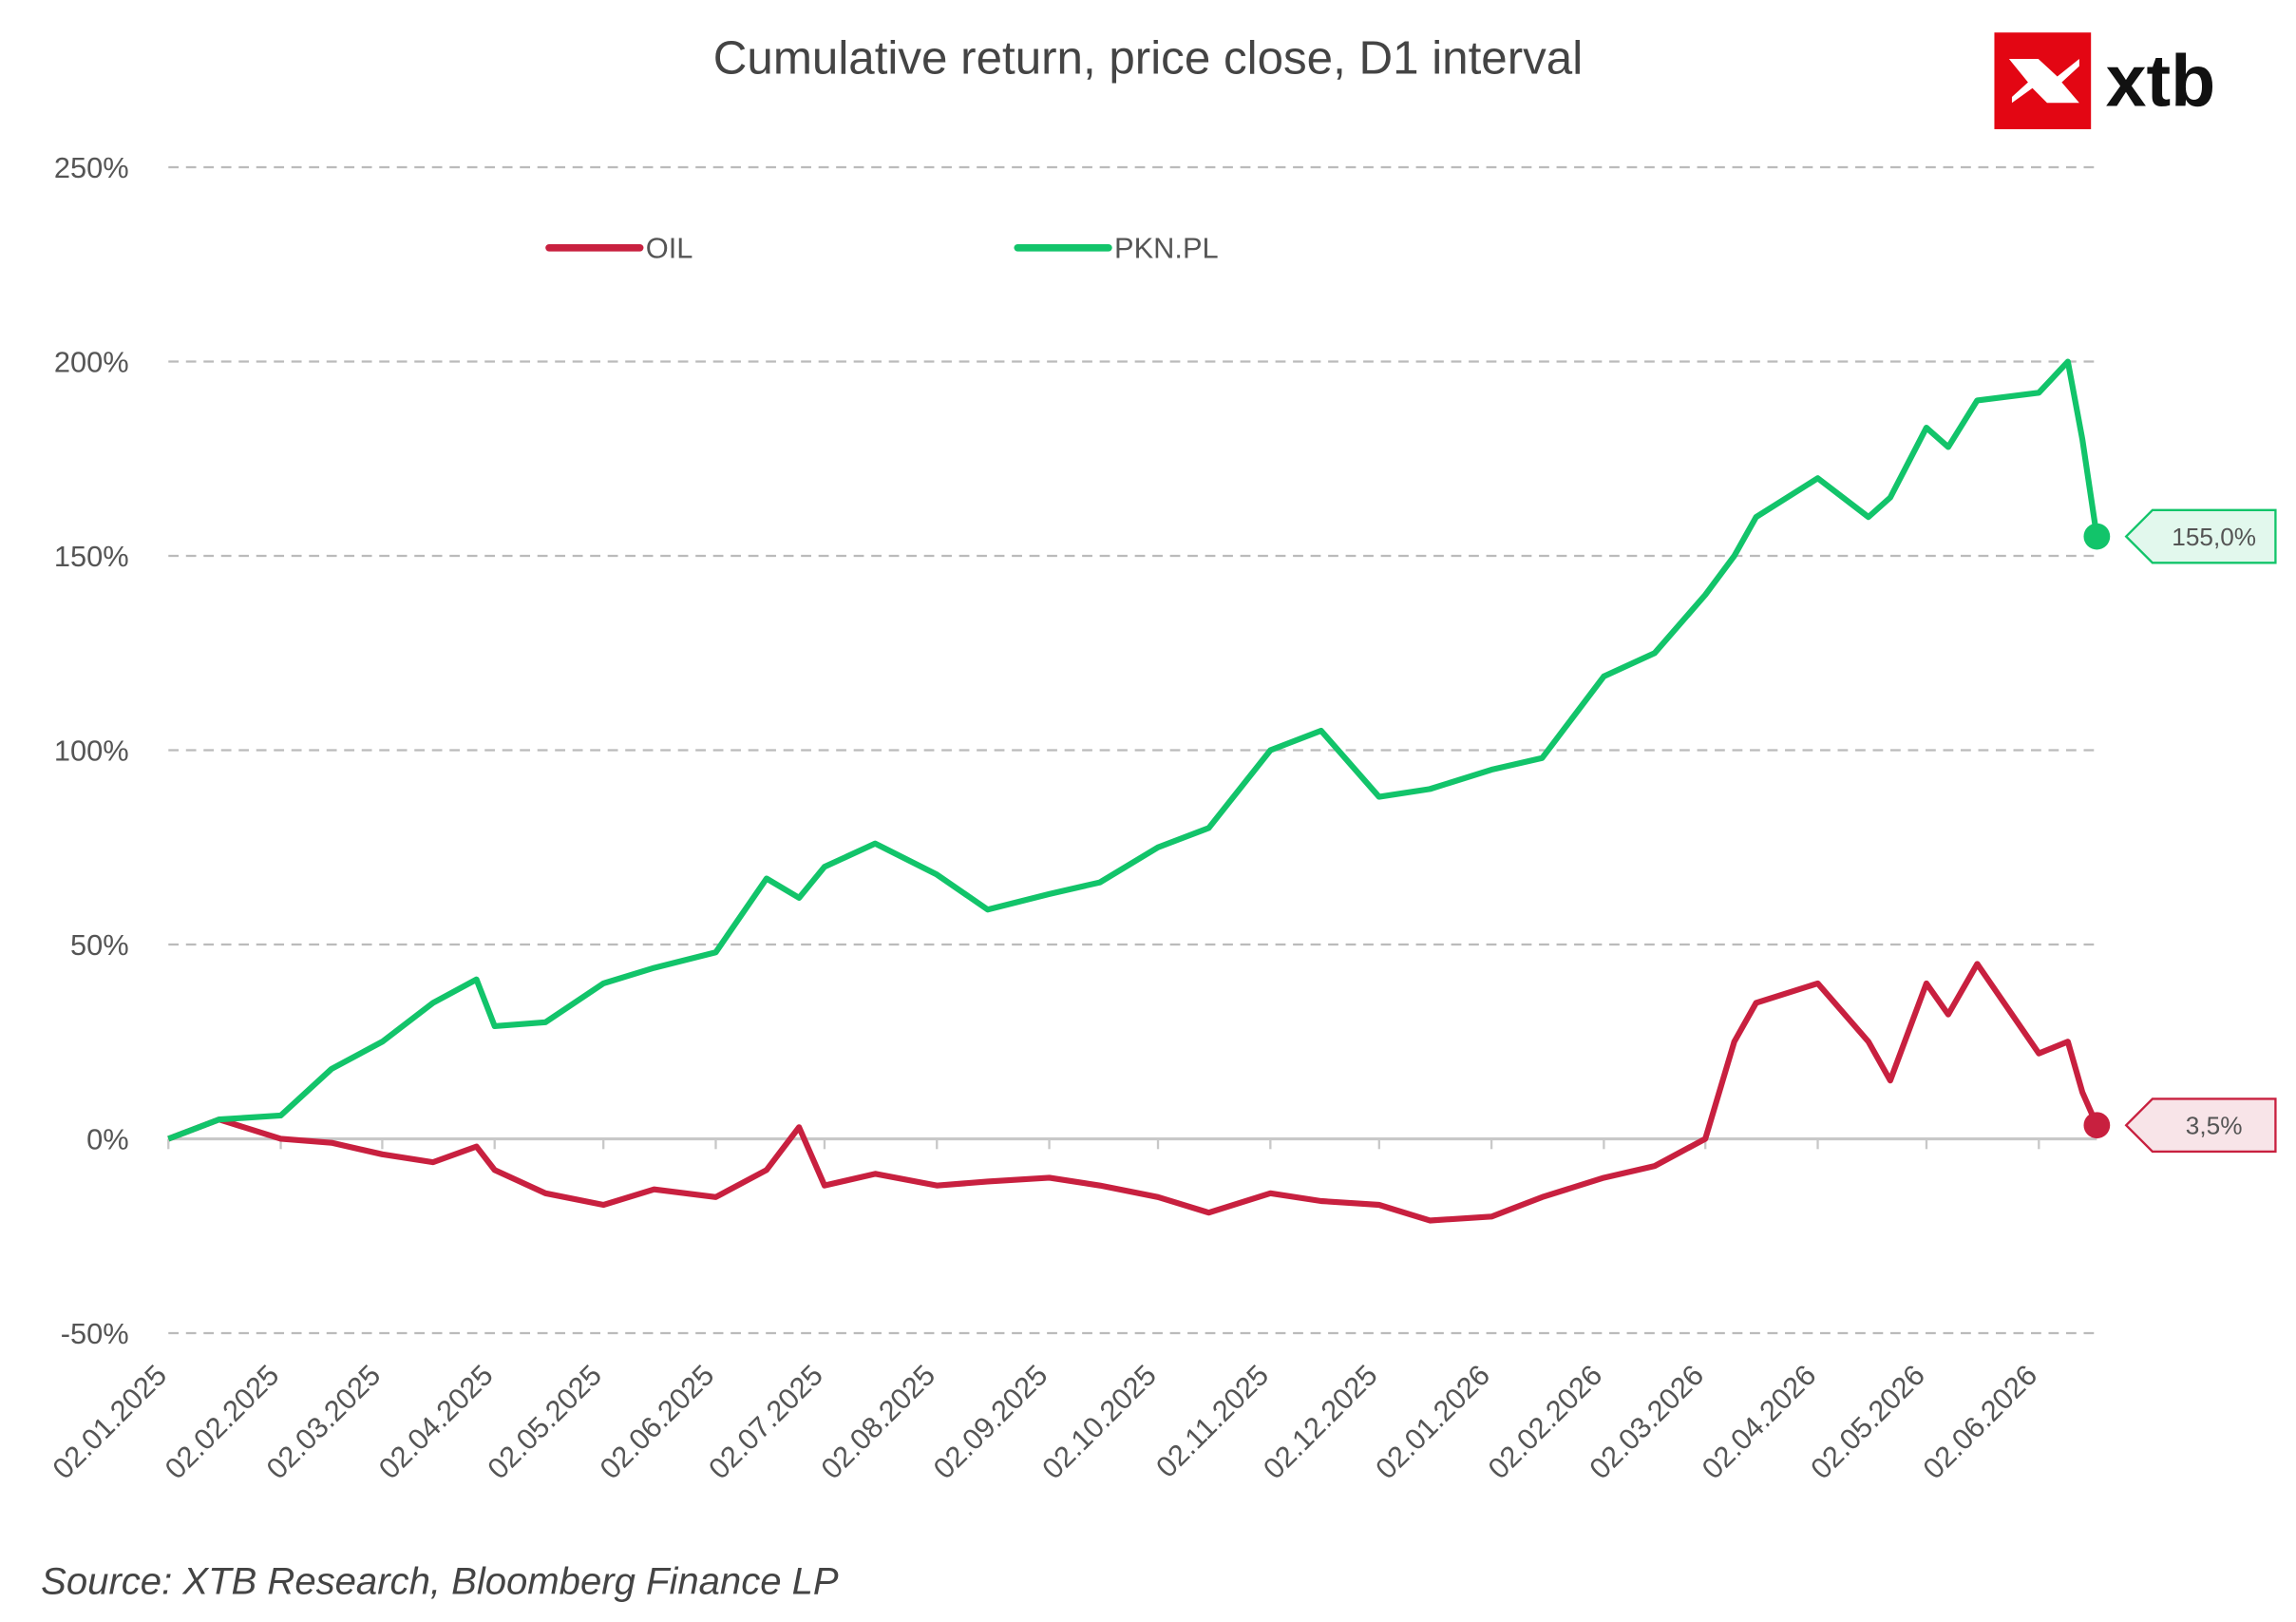  What do you see at coordinates (1212, 1421) in the screenshot?
I see `x-tick-label: 02.11.2025` at bounding box center [1212, 1421].